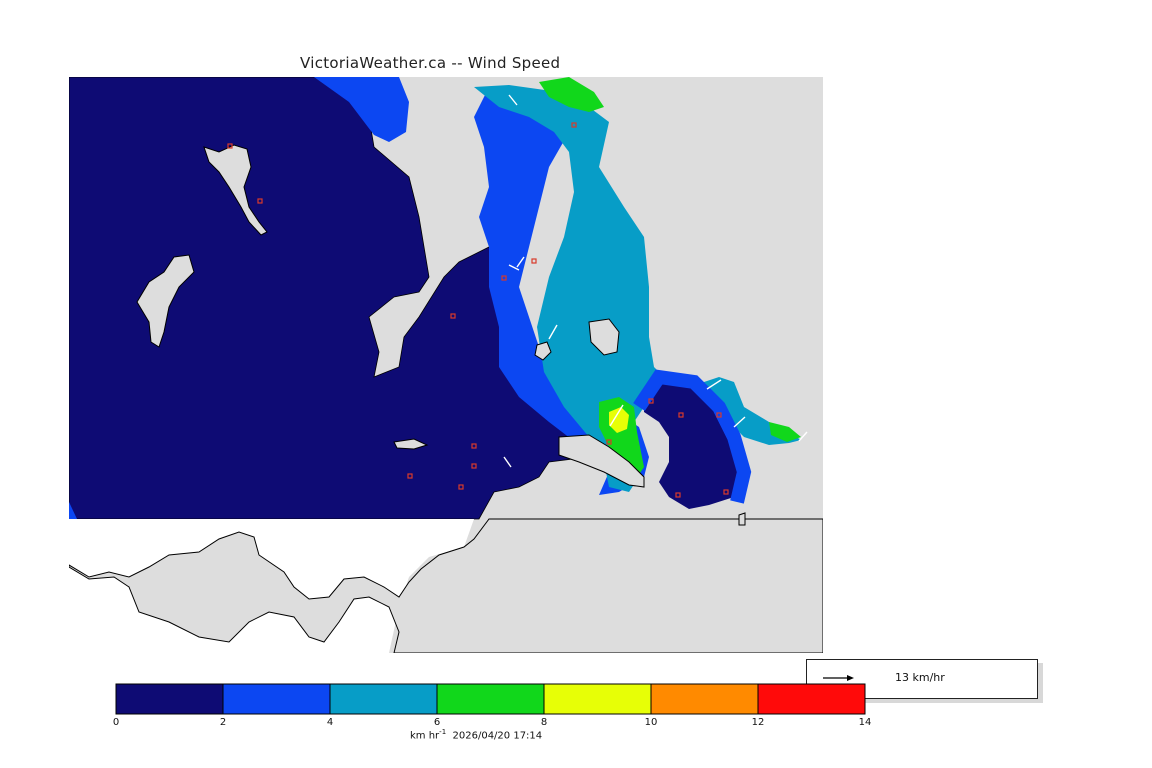 Image resolution: width=1152 pixels, height=768 pixels. I want to click on land-victoria, so click(601, 461).